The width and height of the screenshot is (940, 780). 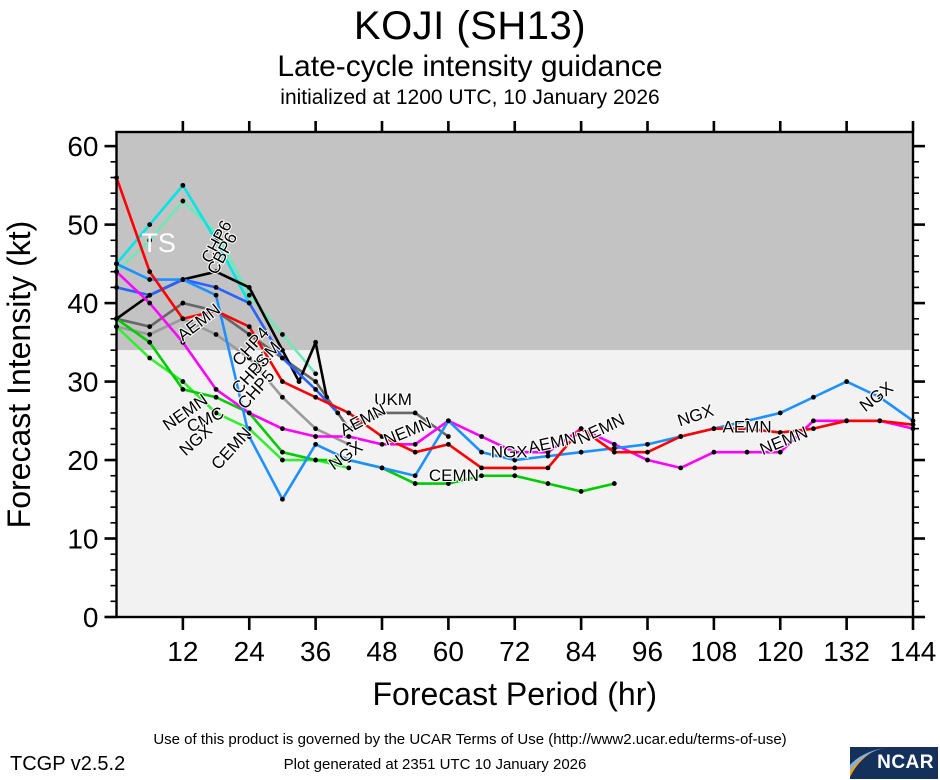 What do you see at coordinates (381, 651) in the screenshot?
I see `x-tick-label: 48` at bounding box center [381, 651].